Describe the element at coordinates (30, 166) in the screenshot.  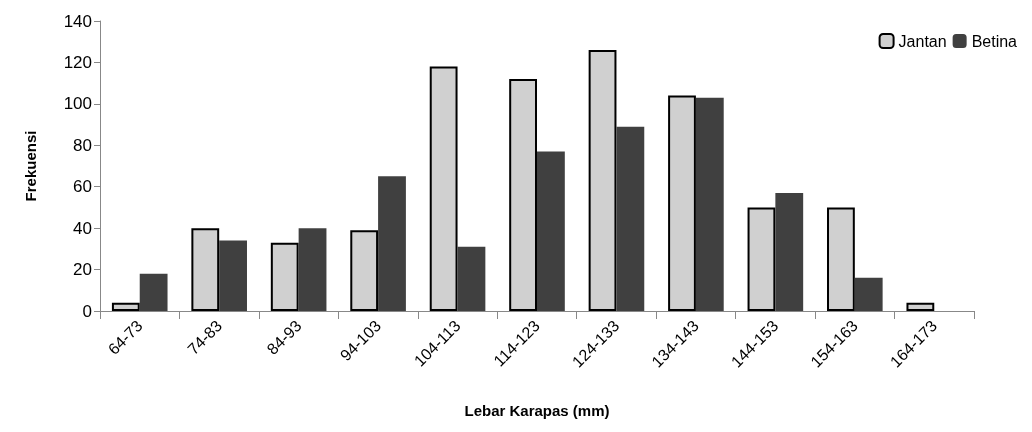
I see `y-axis-title: Frekuensi` at that location.